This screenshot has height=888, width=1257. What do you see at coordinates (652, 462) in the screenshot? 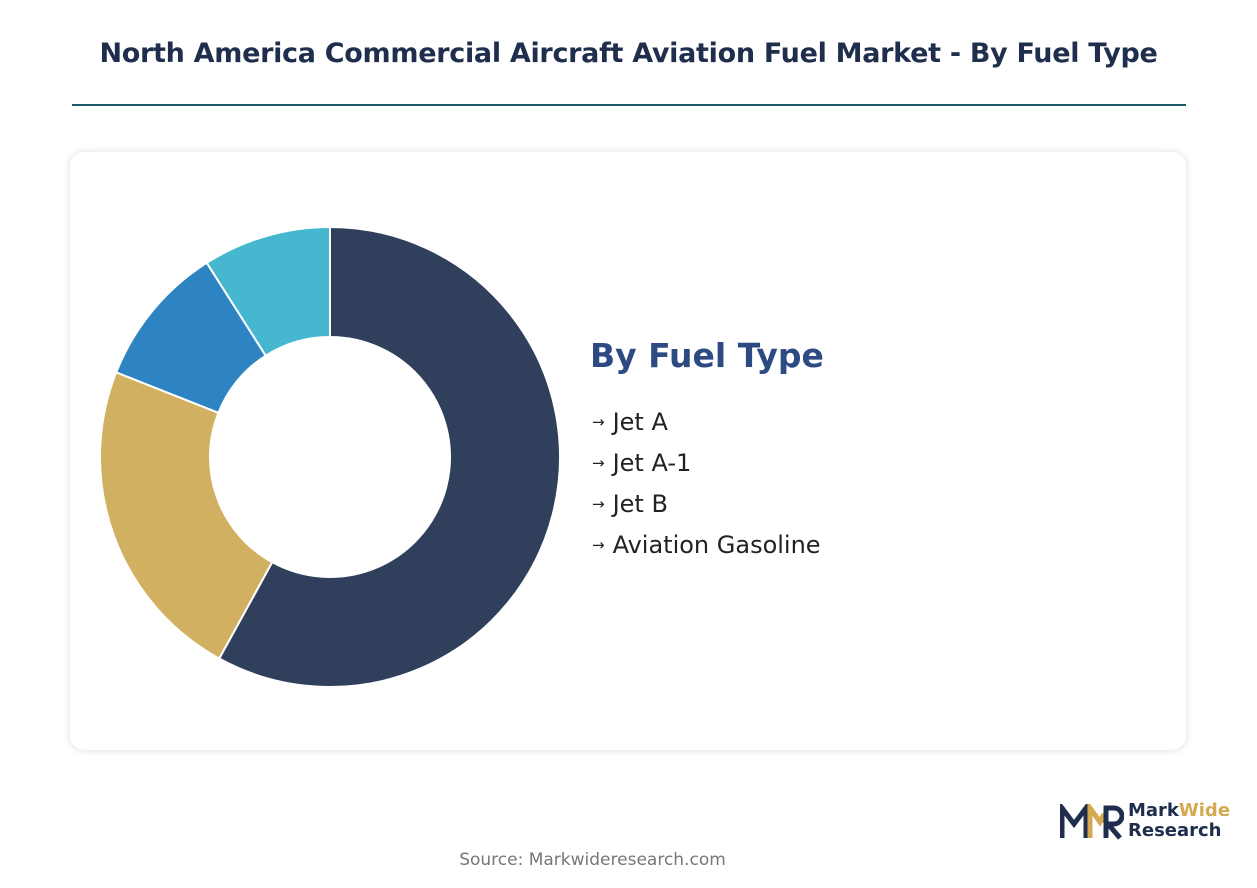
I see `legend-item-label: Jet A-1` at bounding box center [652, 462].